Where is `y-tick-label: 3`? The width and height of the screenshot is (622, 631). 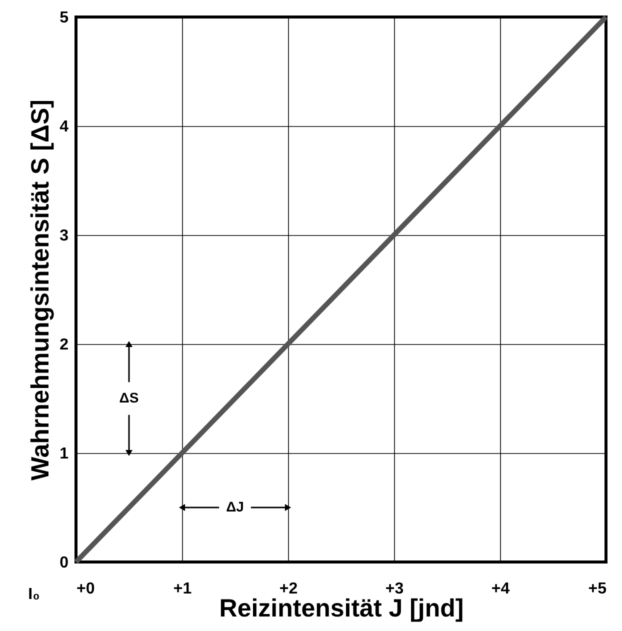
y-tick-label: 3 is located at coordinates (64, 236).